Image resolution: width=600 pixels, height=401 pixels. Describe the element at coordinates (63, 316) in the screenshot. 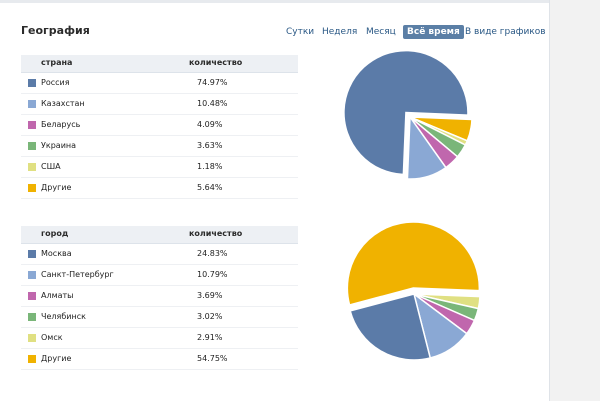

I see `city-name: Челябинск` at that location.